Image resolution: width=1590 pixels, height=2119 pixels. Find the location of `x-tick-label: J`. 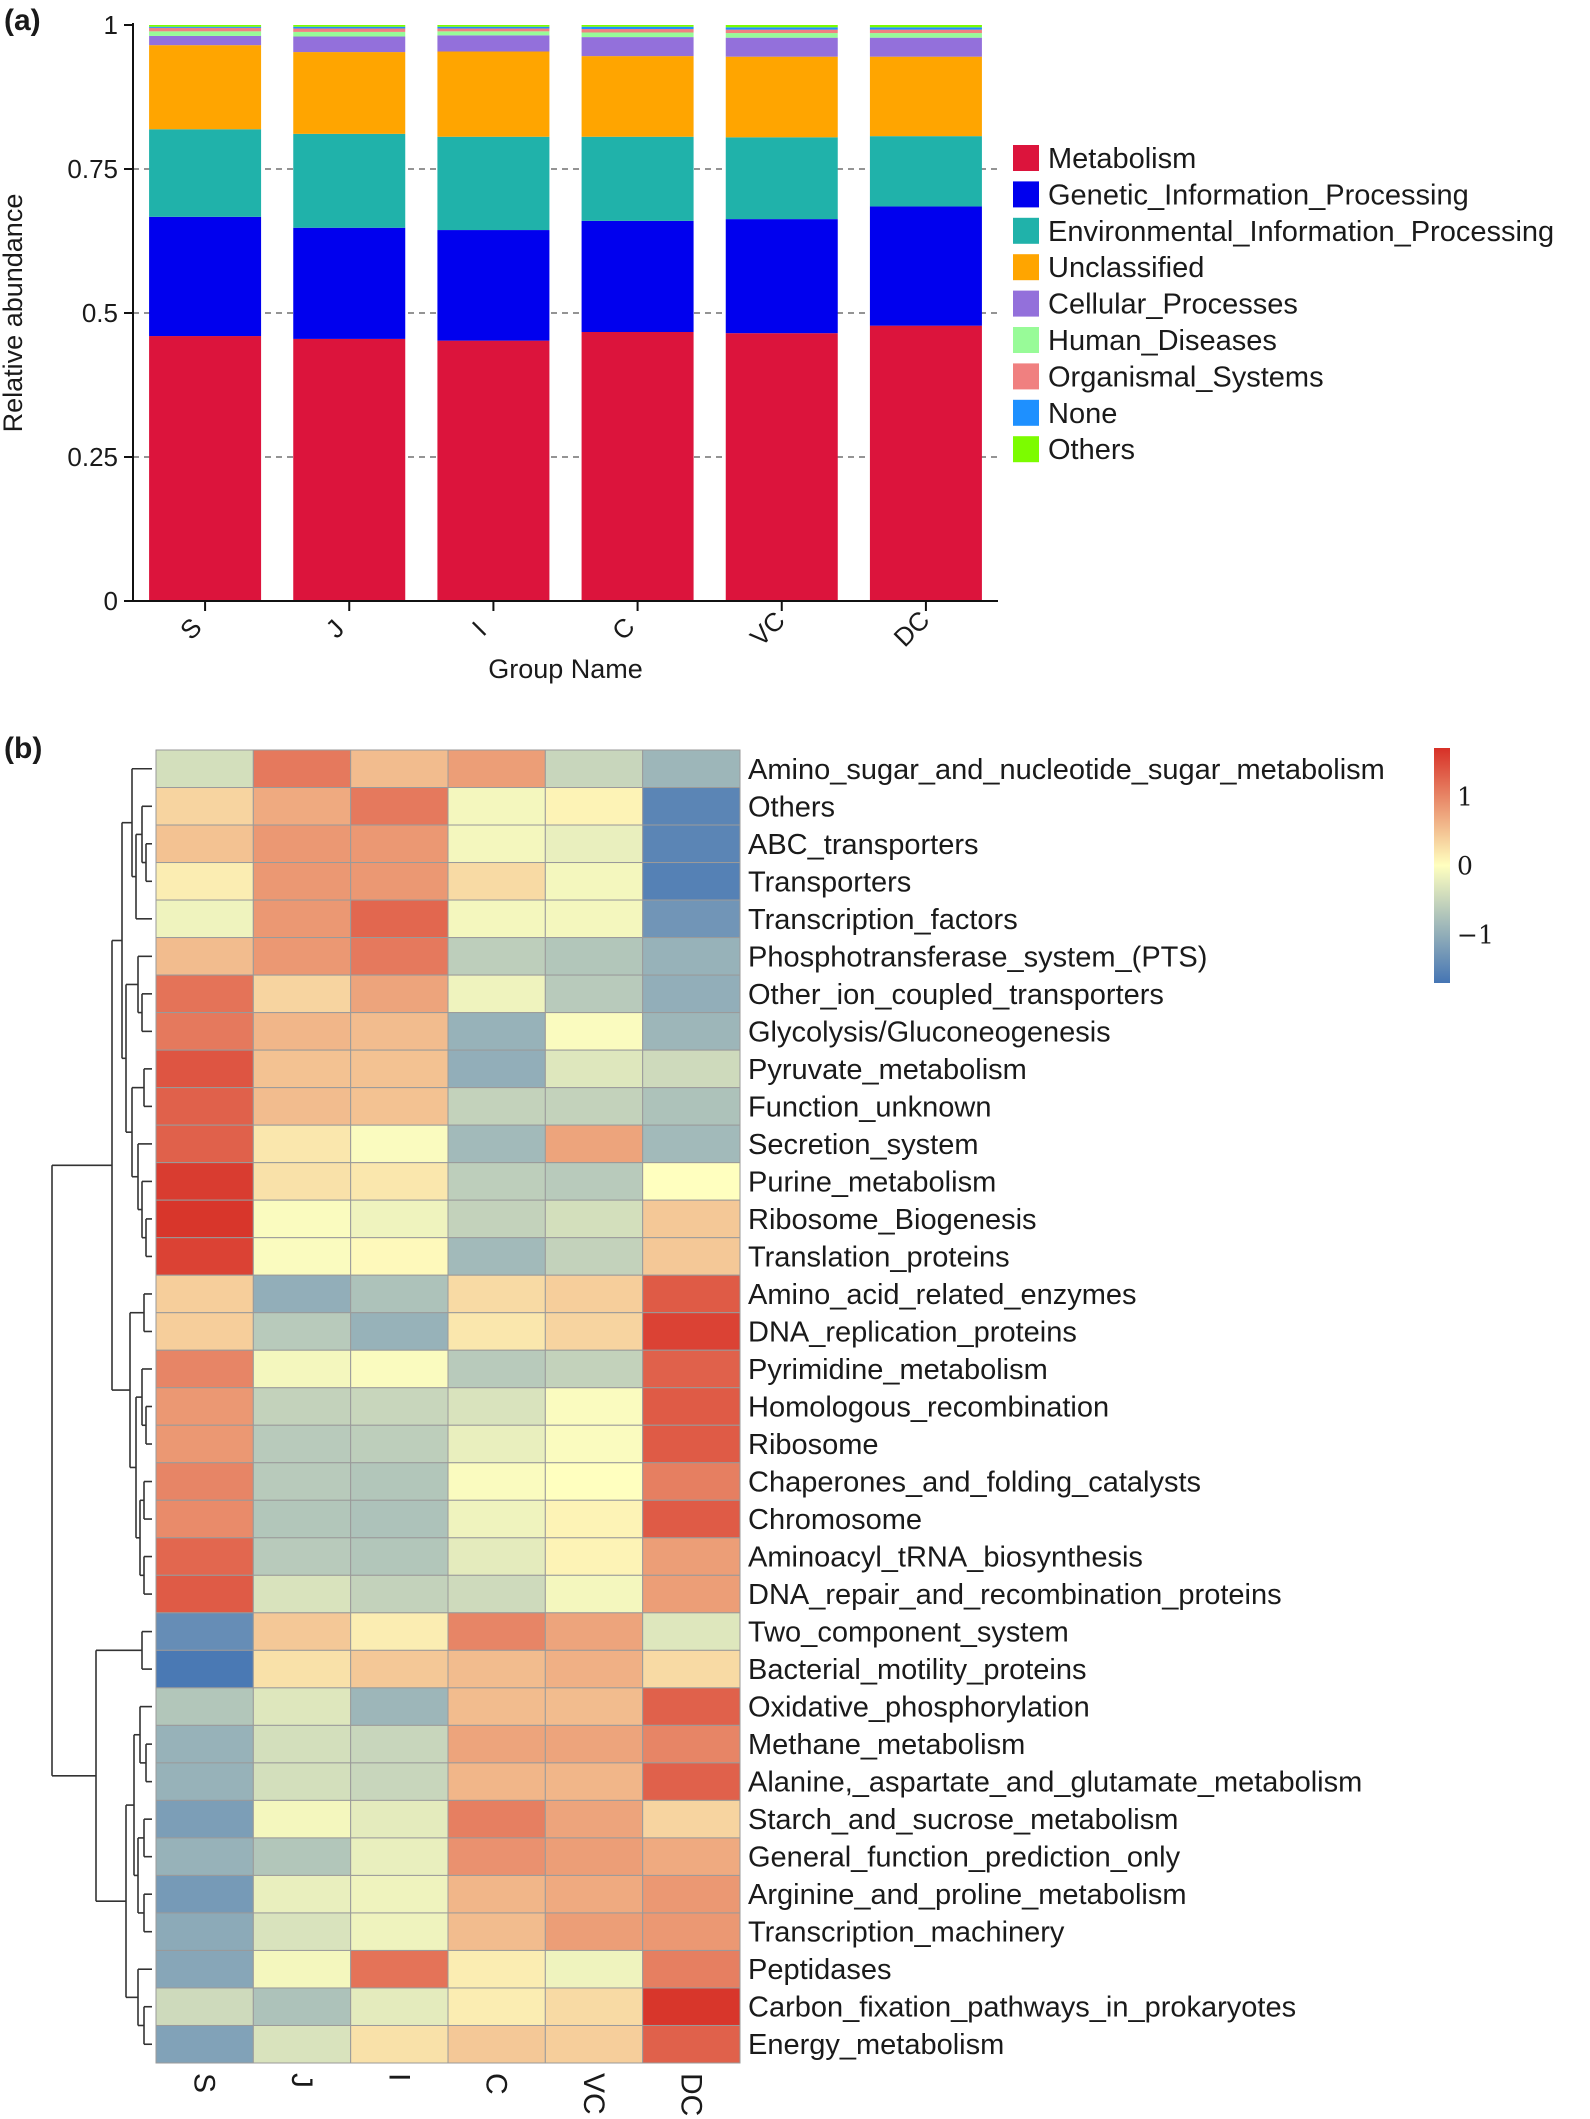

x-tick-label: J is located at coordinates (335, 628).